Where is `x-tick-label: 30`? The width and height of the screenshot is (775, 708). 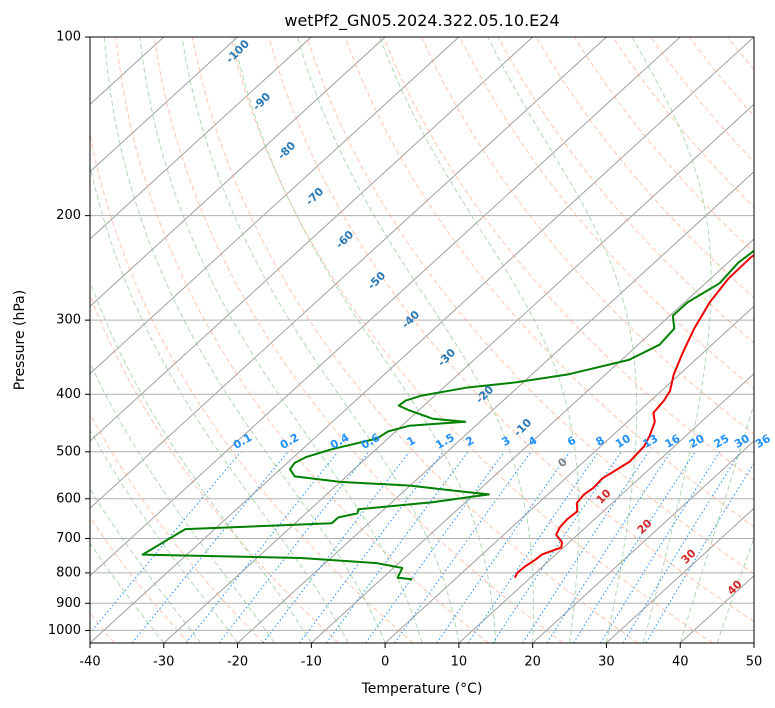 x-tick-label: 30 is located at coordinates (606, 662).